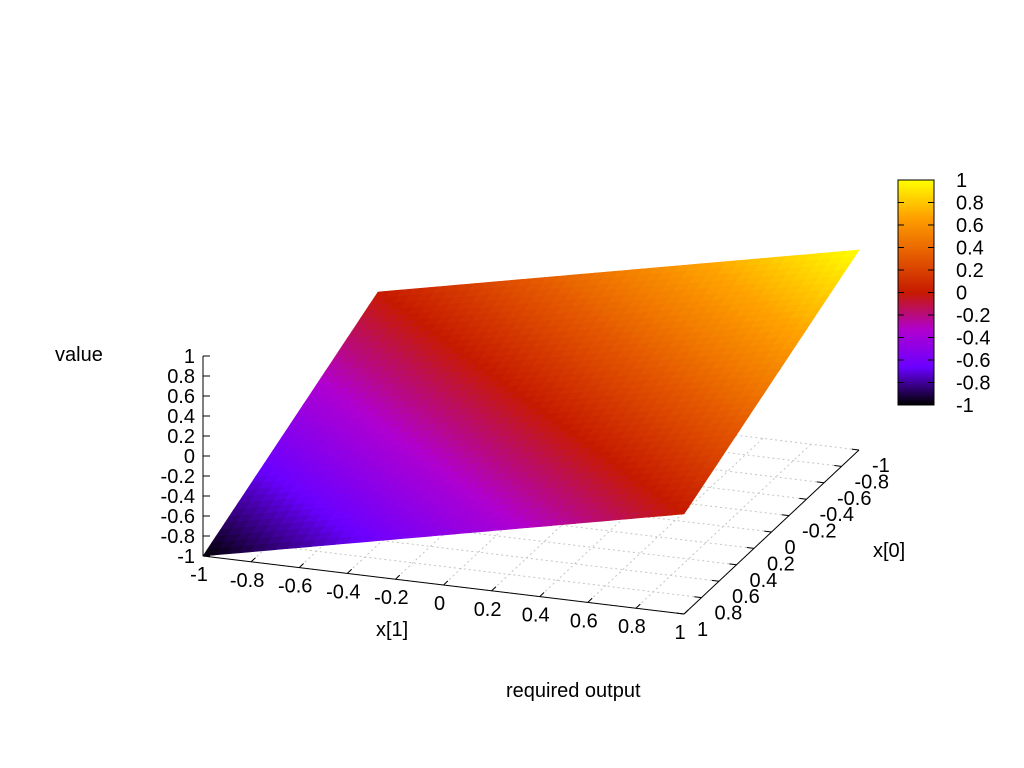 Image resolution: width=1024 pixels, height=768 pixels. I want to click on colorbar-tick-label: 0.4, so click(970, 249).